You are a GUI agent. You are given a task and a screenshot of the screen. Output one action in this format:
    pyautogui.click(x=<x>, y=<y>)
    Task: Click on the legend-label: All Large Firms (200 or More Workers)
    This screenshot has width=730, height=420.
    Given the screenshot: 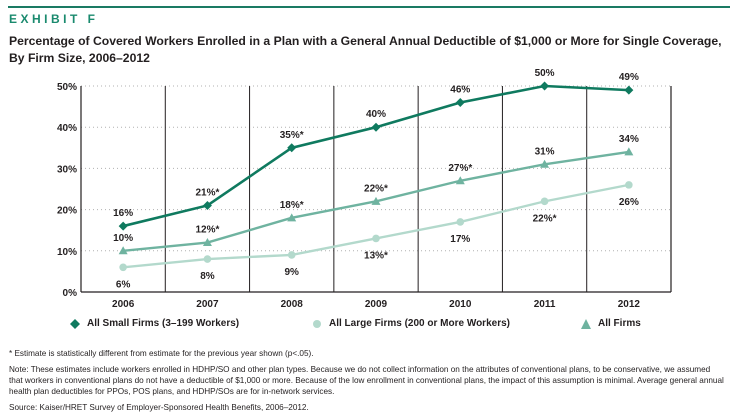 What is the action you would take?
    pyautogui.click(x=419, y=323)
    